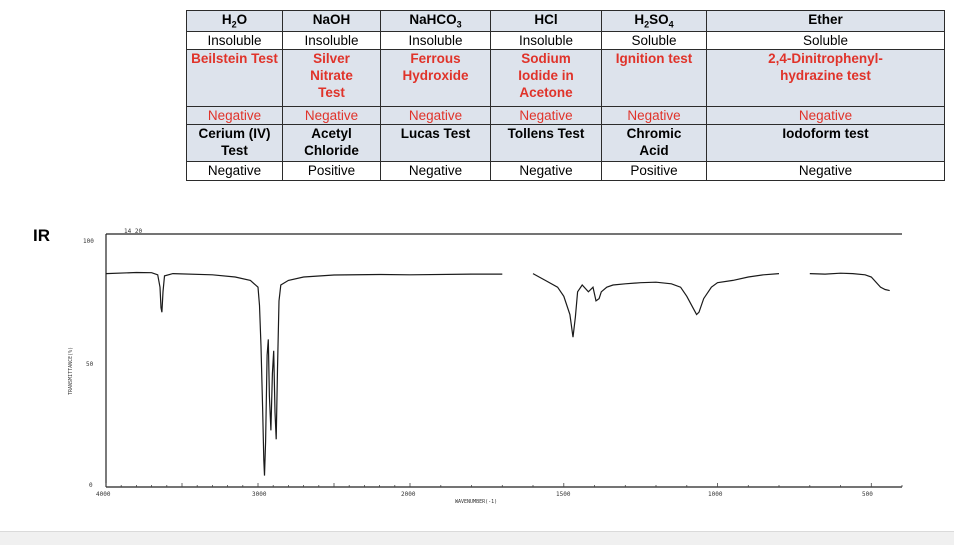 The width and height of the screenshot is (954, 545). Describe the element at coordinates (331, 21) in the screenshot. I see `header-naoh: NaOH` at that location.